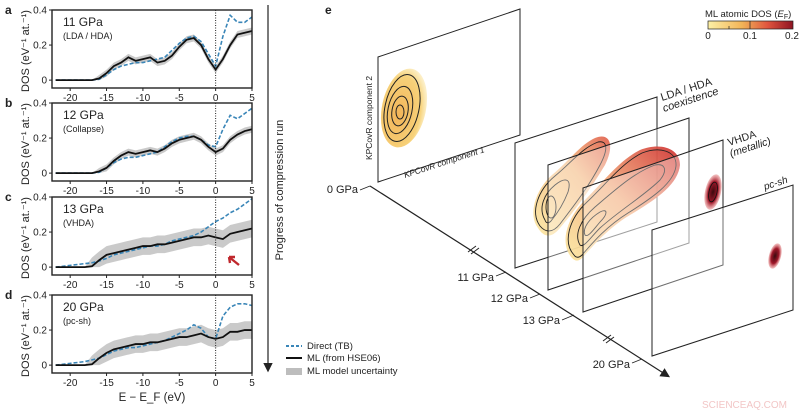 The width and height of the screenshot is (800, 411). I want to click on contours-11gpa, so click(571, 186).